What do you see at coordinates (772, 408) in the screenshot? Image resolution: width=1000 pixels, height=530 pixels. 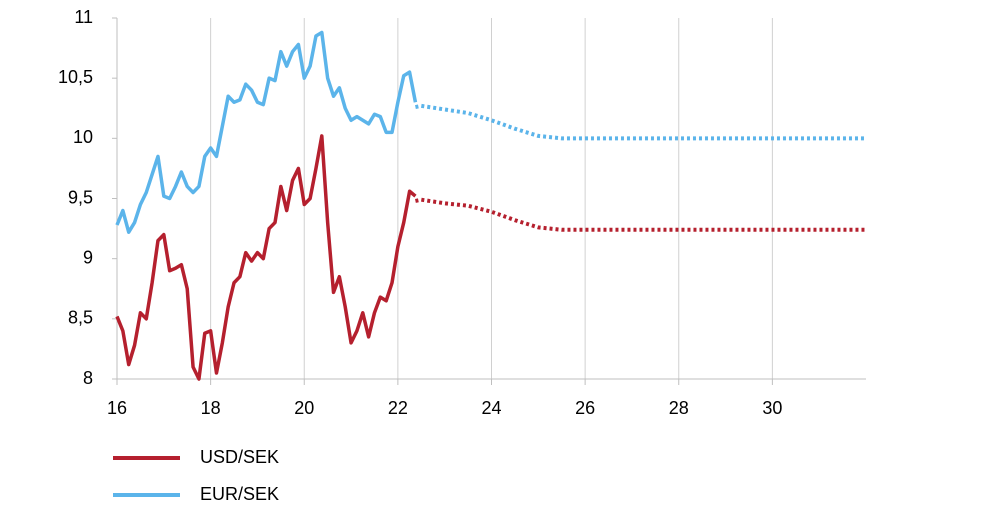 I see `x-tick-label: 30` at bounding box center [772, 408].